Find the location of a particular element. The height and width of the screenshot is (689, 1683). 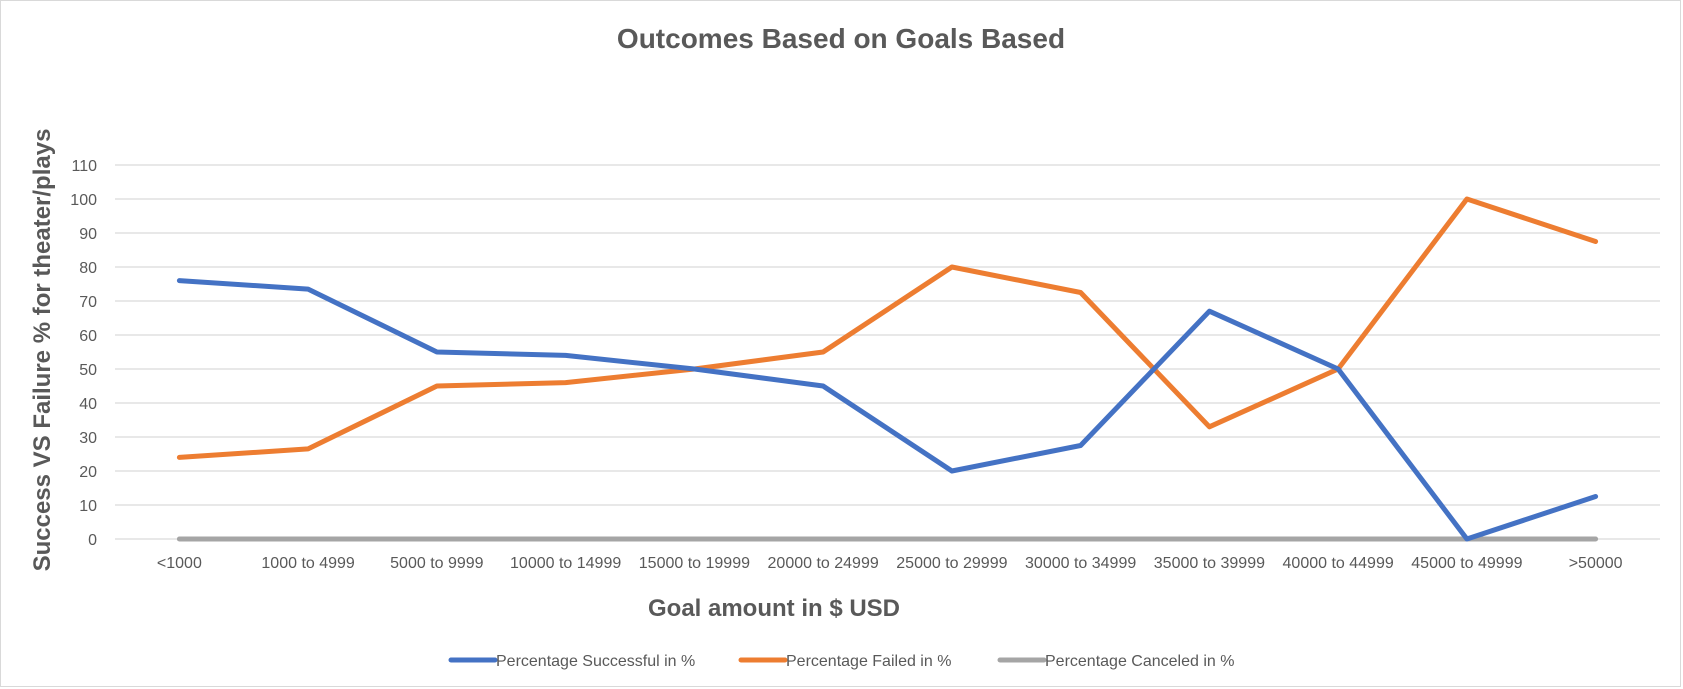

y-axis-title: Success VS Failure % for theater/plays is located at coordinates (42, 350).